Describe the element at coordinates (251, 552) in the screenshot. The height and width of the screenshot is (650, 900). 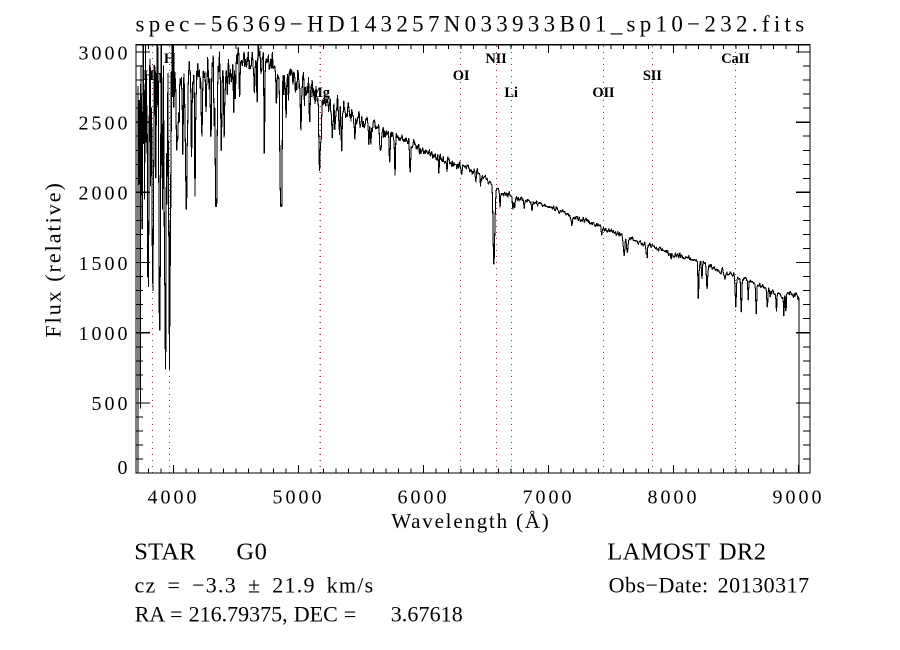
I see `svg-text: G0` at that location.